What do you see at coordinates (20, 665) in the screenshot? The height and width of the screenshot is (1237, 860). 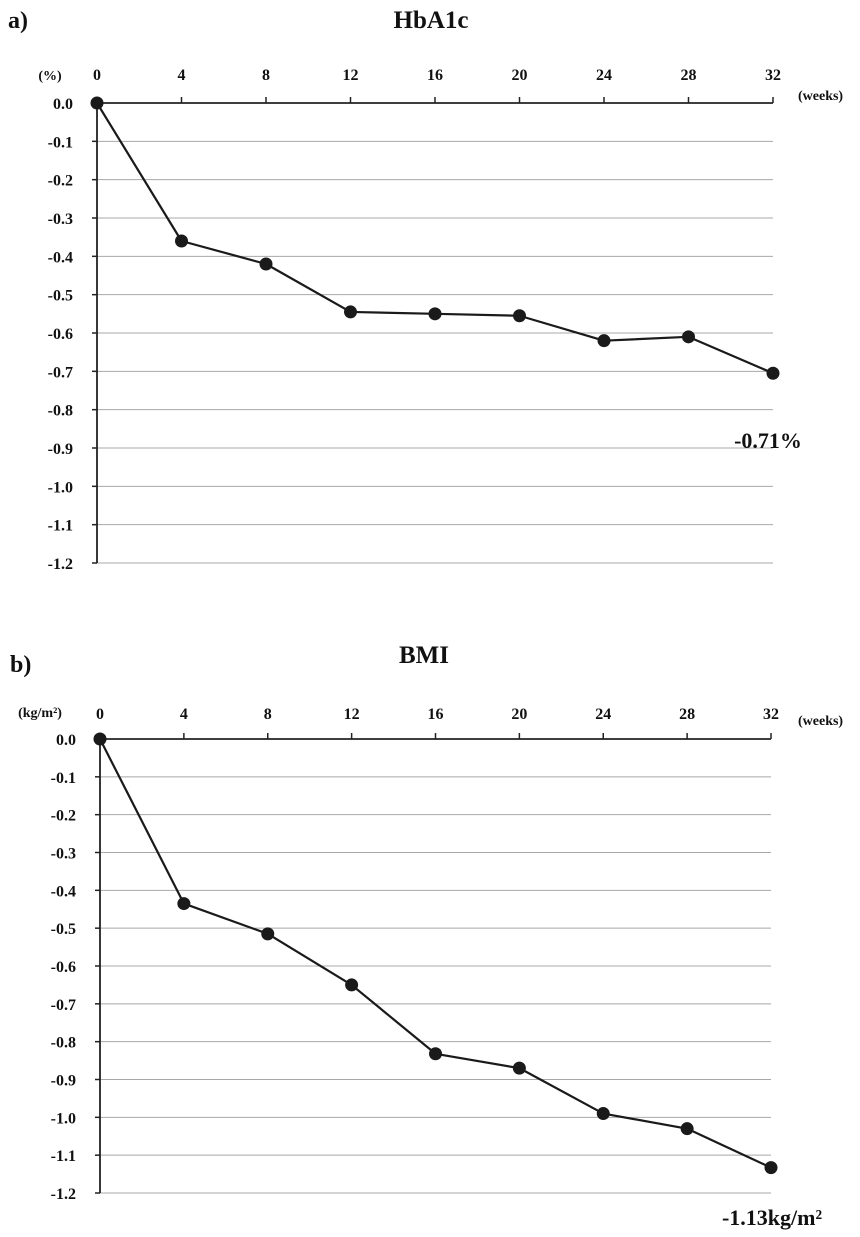 I see `panel-label: b)` at bounding box center [20, 665].